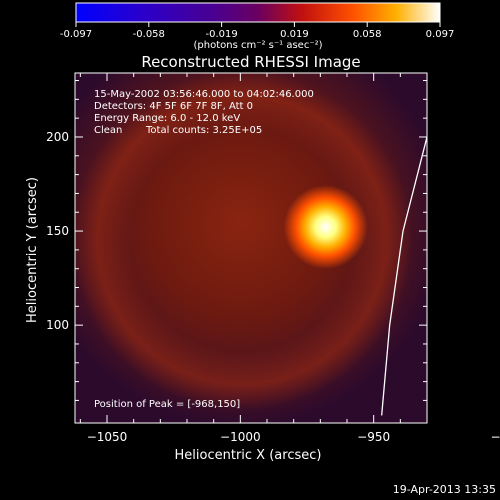 This screenshot has width=500, height=500. What do you see at coordinates (257, 31) in the screenshot?
I see `colorbar-ticks: -0.097 -0.058 -0.019 0.019 0.058 0.097` at bounding box center [257, 31].